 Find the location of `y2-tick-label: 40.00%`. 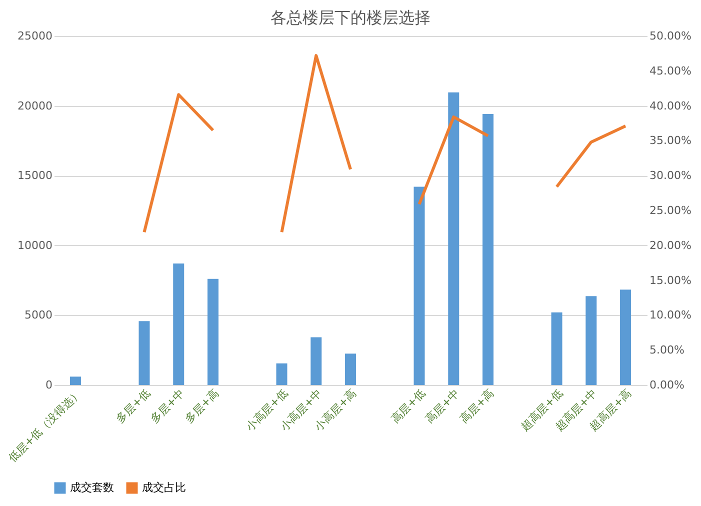

y2-tick-label: 40.00% is located at coordinates (671, 105).